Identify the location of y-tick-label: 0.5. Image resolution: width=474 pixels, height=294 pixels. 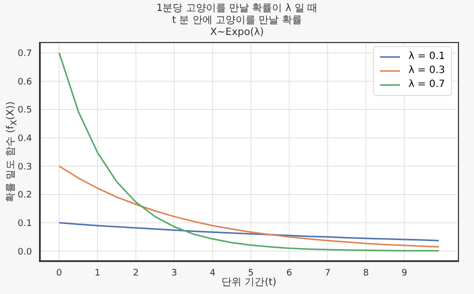
(25, 111).